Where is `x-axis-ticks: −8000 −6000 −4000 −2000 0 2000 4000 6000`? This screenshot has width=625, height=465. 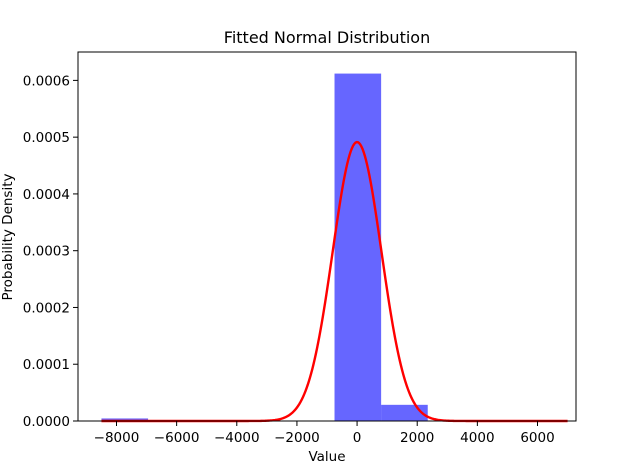
x-axis-ticks: −8000 −6000 −4000 −2000 0 2000 4000 6000 is located at coordinates (324, 433).